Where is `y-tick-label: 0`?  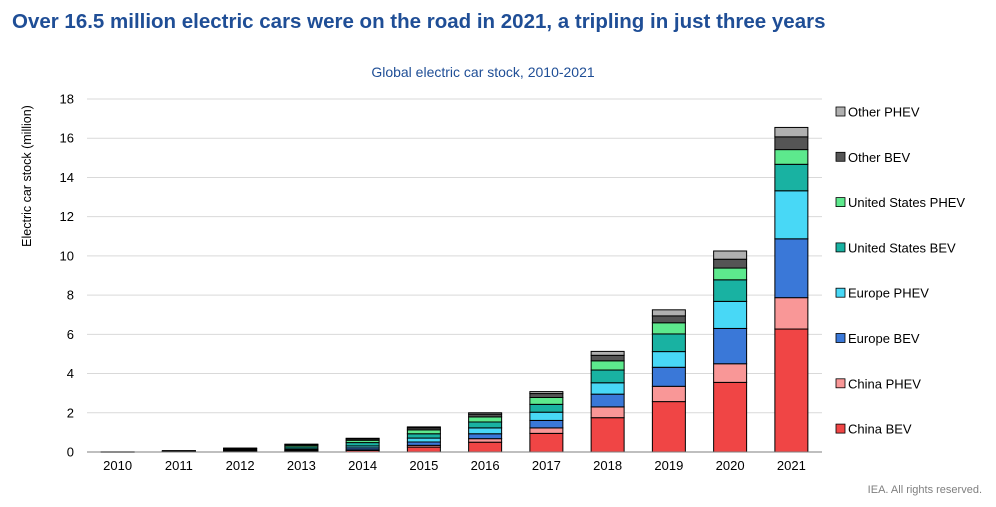
y-tick-label: 0 is located at coordinates (70, 452).